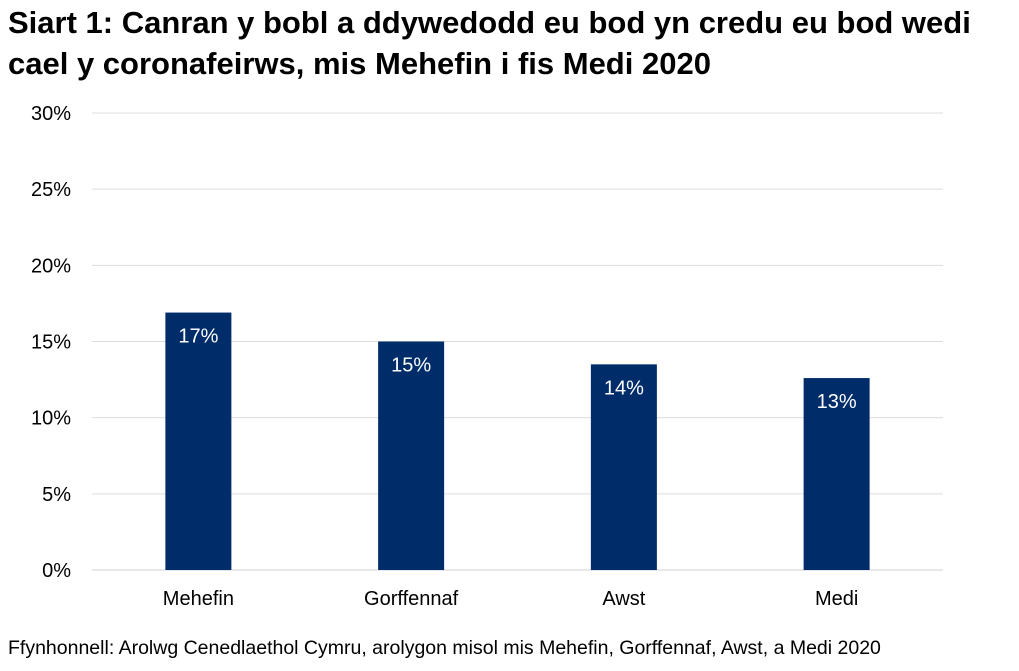 The width and height of the screenshot is (1019, 671). Describe the element at coordinates (836, 599) in the screenshot. I see `x-tick-label: Medi` at that location.